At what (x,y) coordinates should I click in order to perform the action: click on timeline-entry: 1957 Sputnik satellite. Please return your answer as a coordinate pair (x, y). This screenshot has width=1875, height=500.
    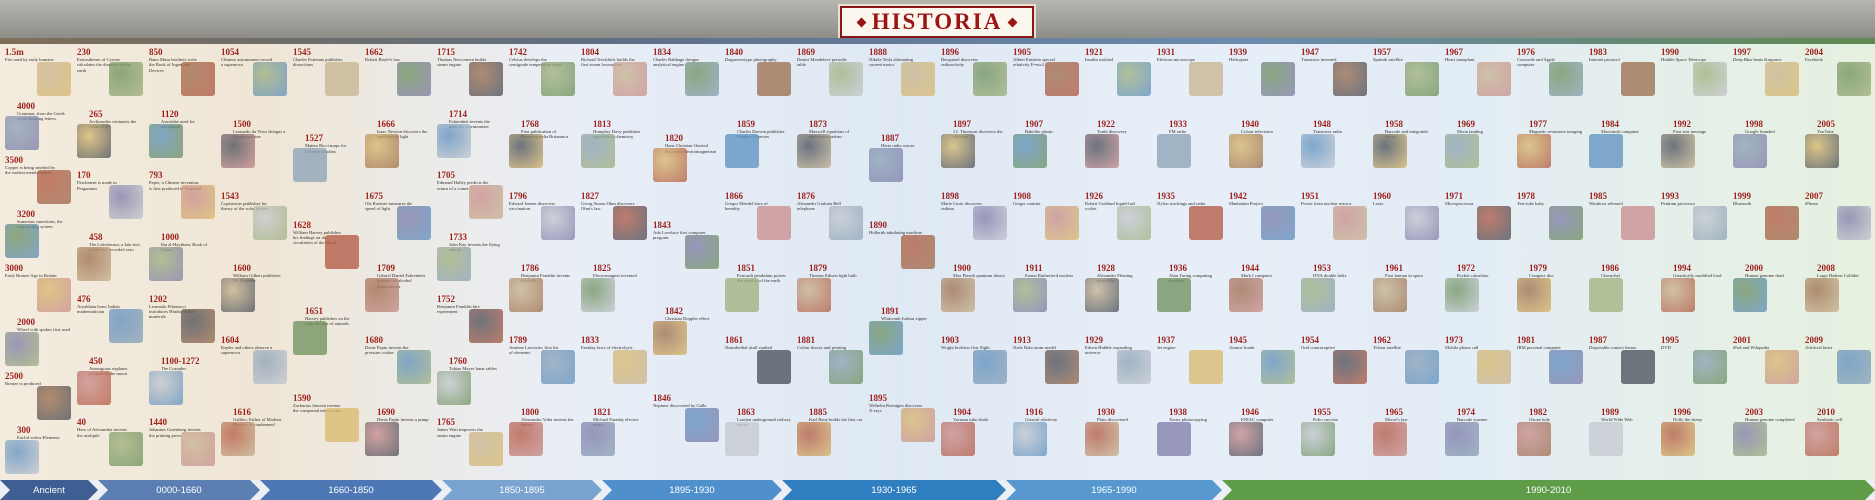
    Looking at the image, I should click on (1400, 55).